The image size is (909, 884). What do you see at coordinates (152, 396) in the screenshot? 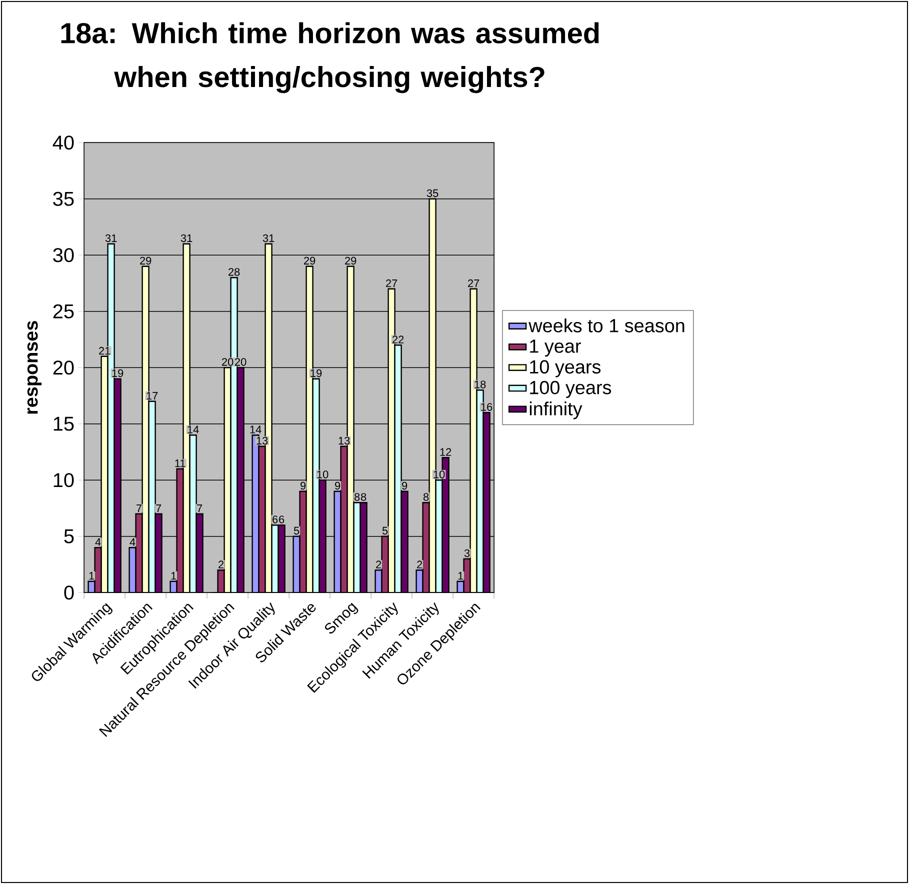
I see `data-label: 17` at bounding box center [152, 396].